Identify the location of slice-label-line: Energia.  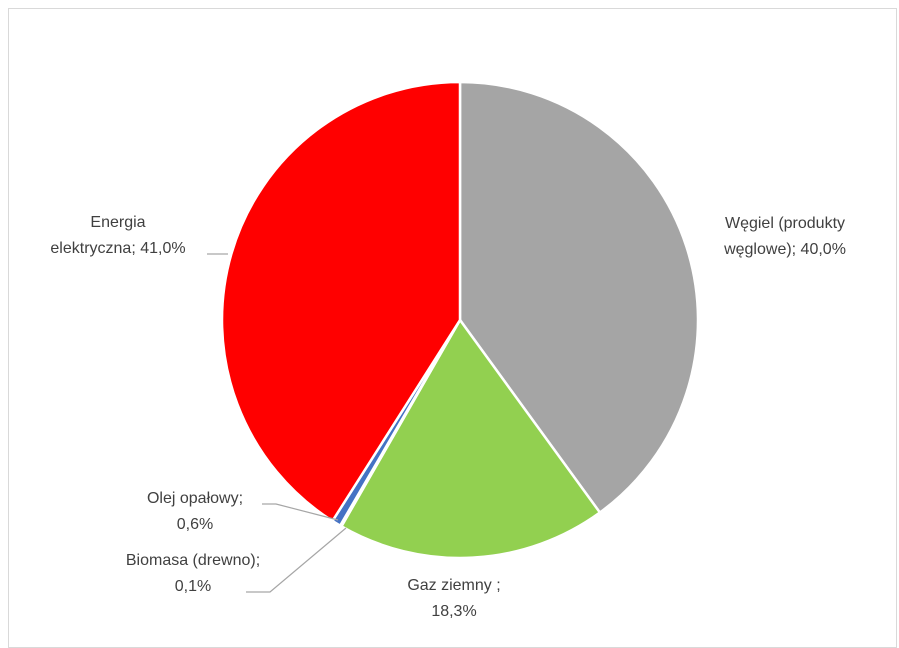
(117, 222).